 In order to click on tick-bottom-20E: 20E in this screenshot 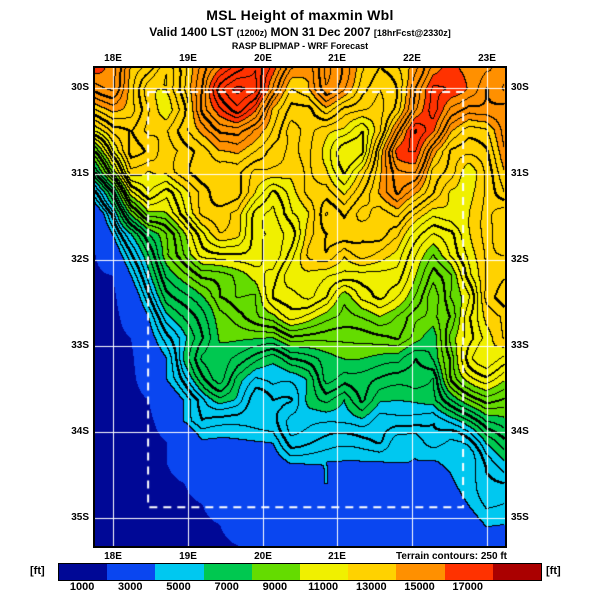, I will do `click(263, 556)`.